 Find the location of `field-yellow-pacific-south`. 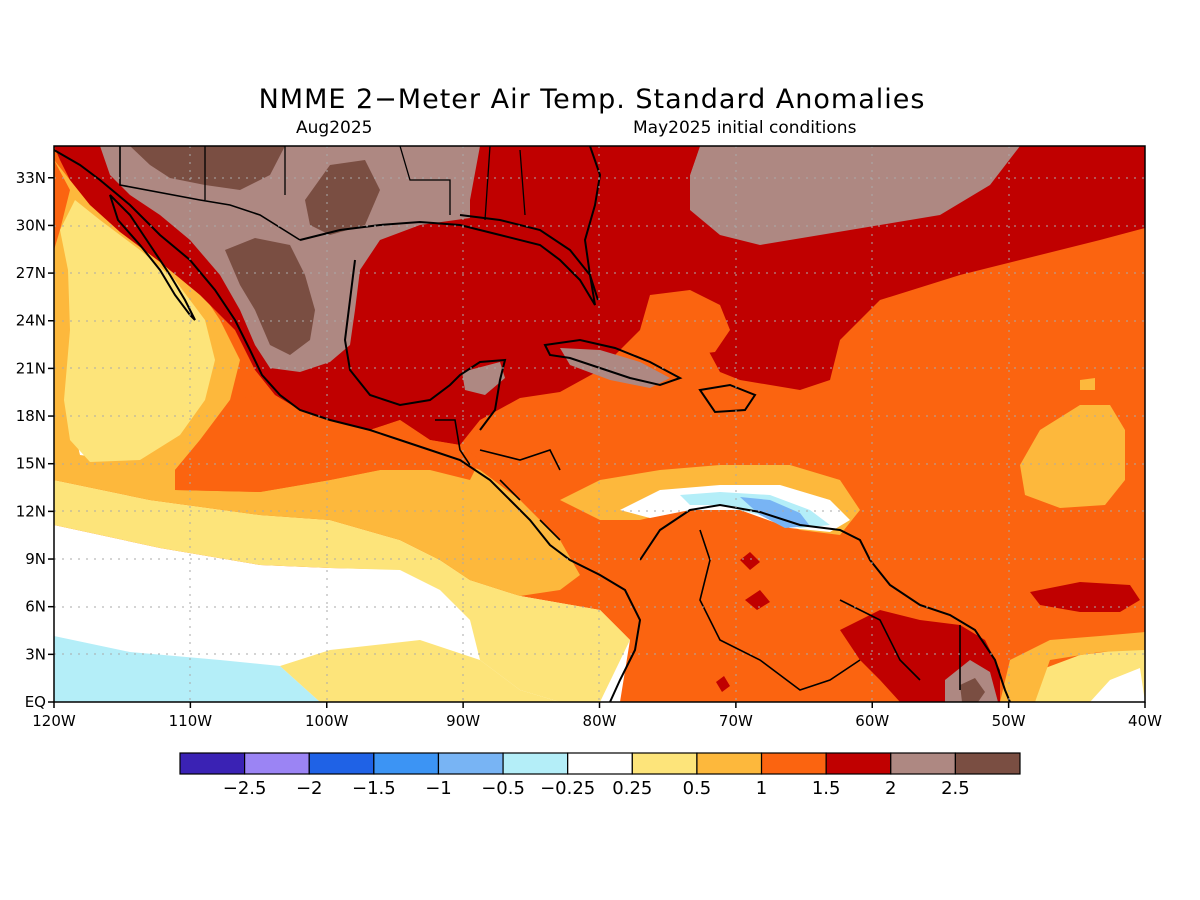

field-yellow-pacific-south is located at coordinates (420, 671).